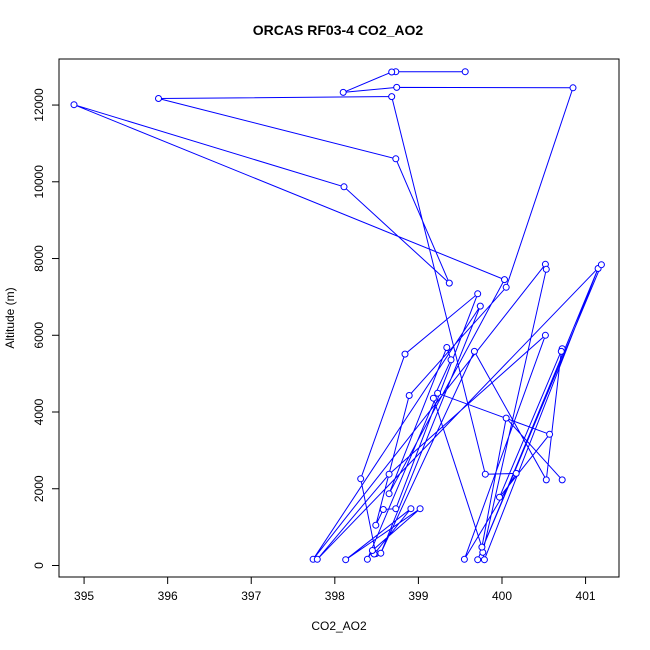  I want to click on chart-title: ORCAS RF03-4 CO2_AO2, so click(338, 30).